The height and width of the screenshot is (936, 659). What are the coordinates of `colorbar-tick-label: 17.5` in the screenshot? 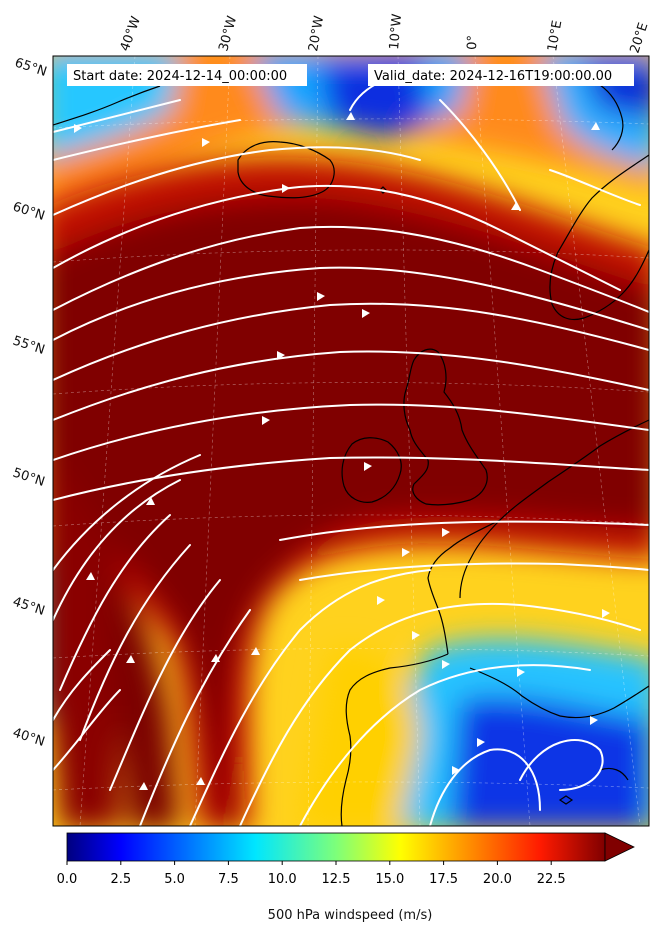 It's located at (443, 879).